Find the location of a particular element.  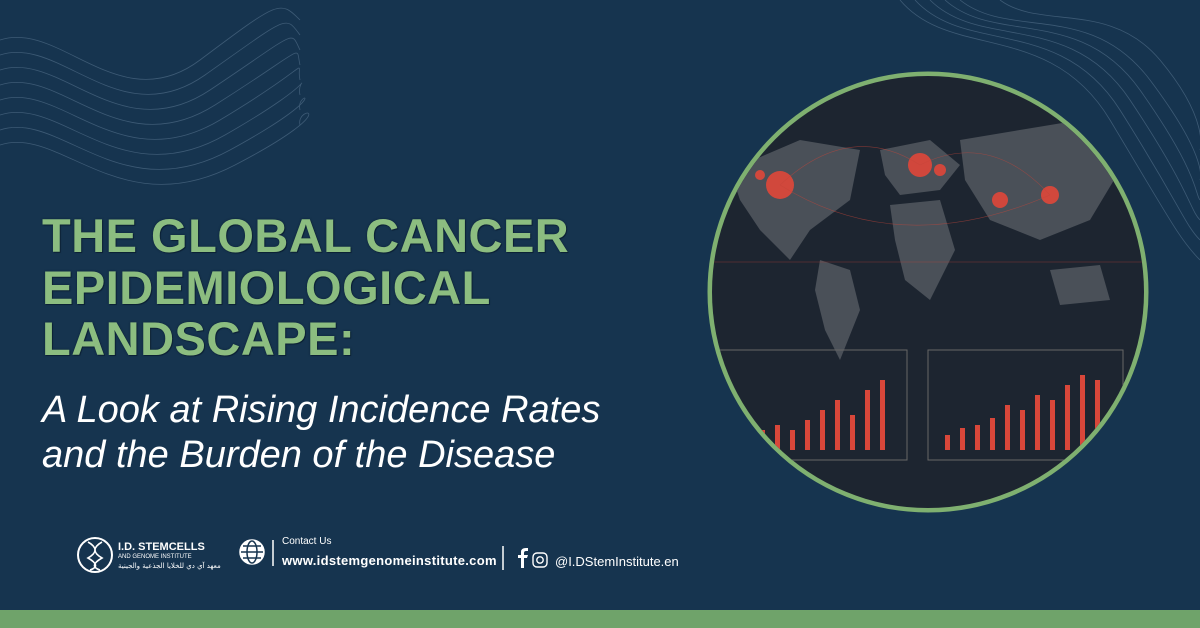

headline-line: LANDSCAPE: is located at coordinates (199, 338).